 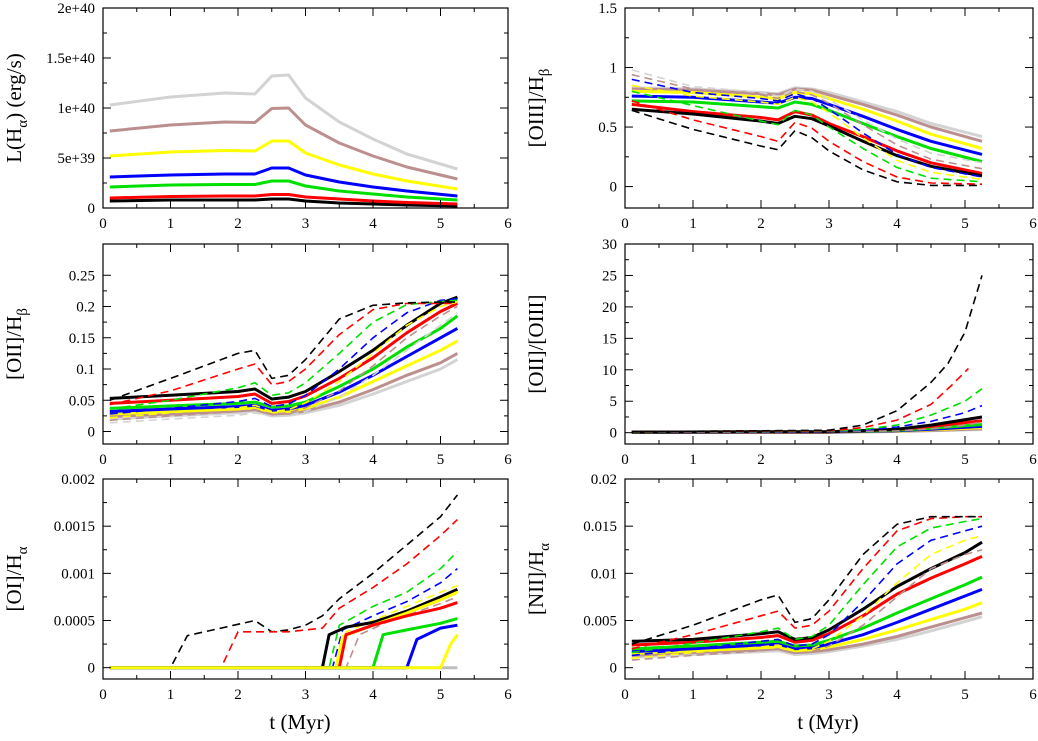 What do you see at coordinates (536, 343) in the screenshot?
I see `y-axis-label: [OII]/[OIII]` at bounding box center [536, 343].